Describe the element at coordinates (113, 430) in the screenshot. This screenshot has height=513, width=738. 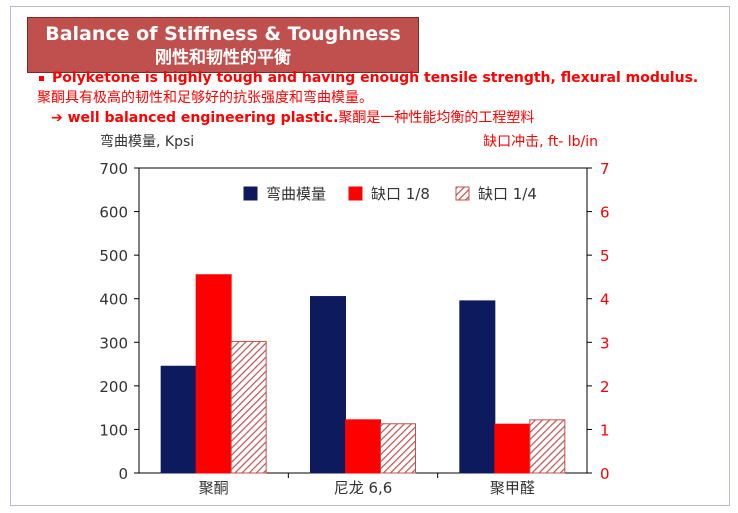
I see `y-tick-label: 100` at that location.